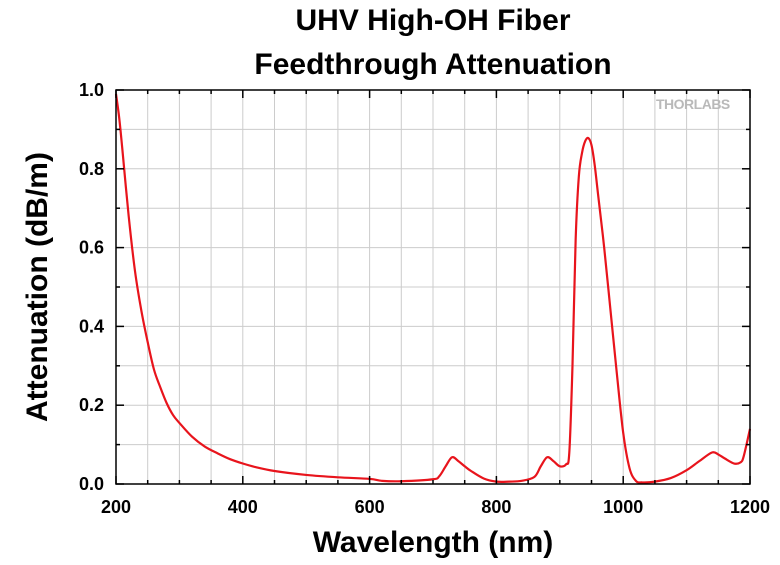 This screenshot has height=565, width=780. Describe the element at coordinates (496, 507) in the screenshot. I see `x-tick-label: 800` at that location.